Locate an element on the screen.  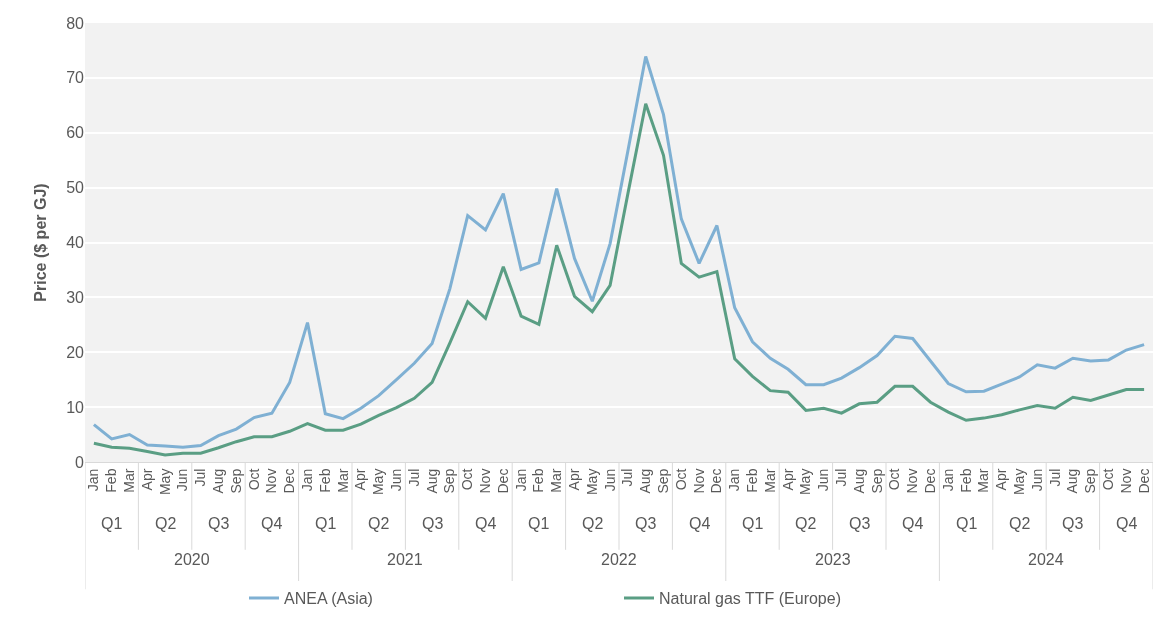
y-tick-label: 0 is located at coordinates (80, 462).